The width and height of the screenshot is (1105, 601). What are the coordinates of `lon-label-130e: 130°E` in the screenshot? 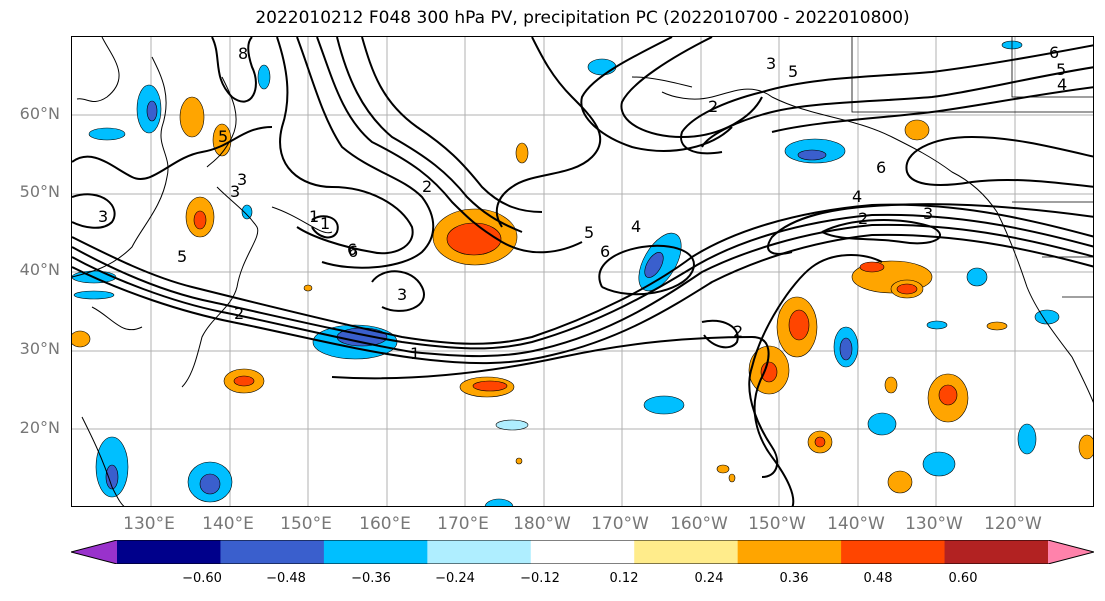 It's located at (149, 524).